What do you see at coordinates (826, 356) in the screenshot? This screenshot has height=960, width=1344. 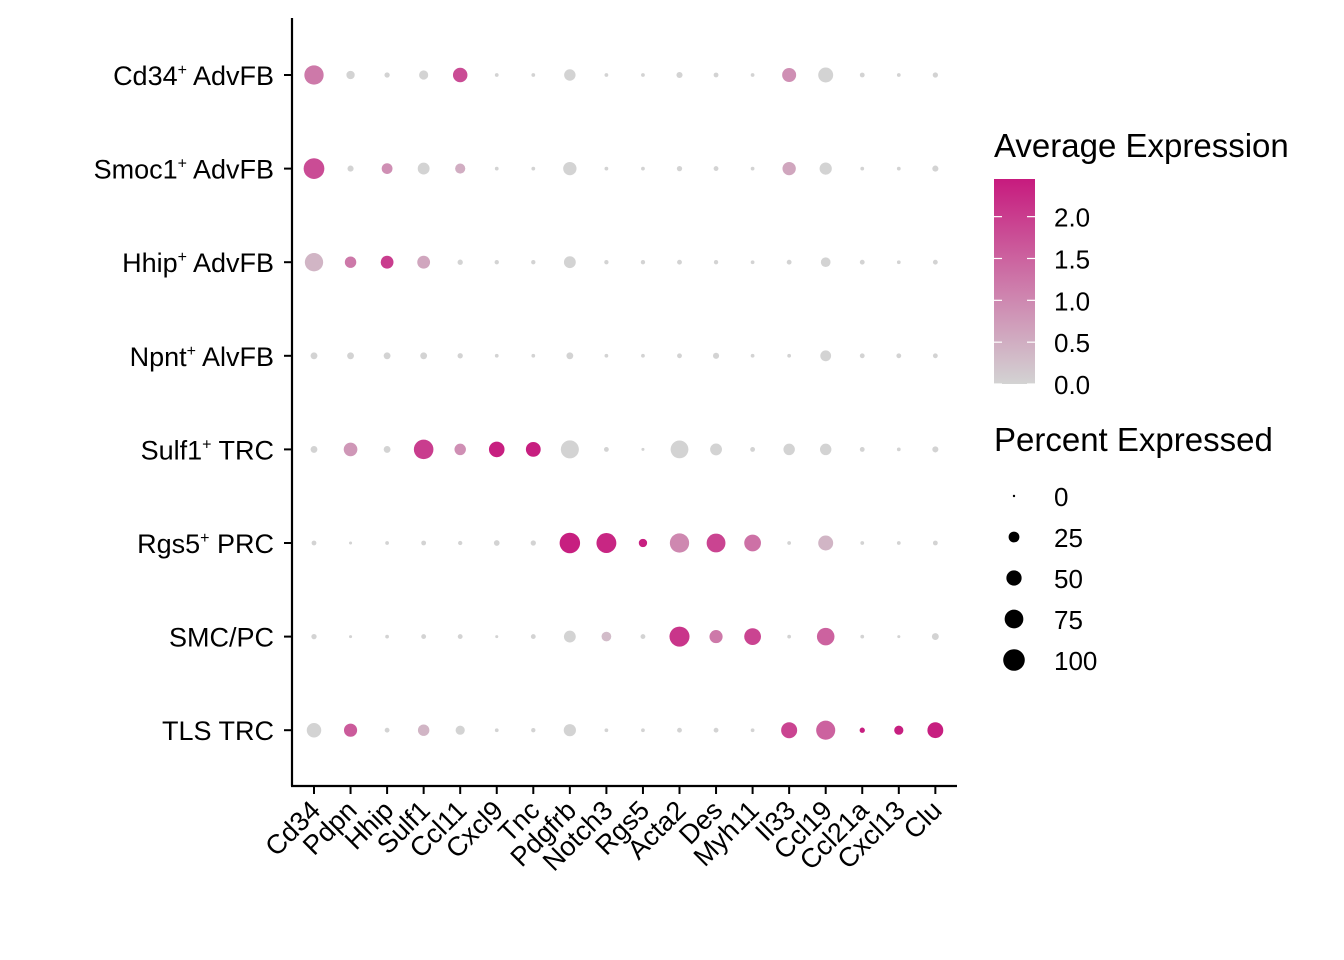 I see `dot-ccl19-row3` at bounding box center [826, 356].